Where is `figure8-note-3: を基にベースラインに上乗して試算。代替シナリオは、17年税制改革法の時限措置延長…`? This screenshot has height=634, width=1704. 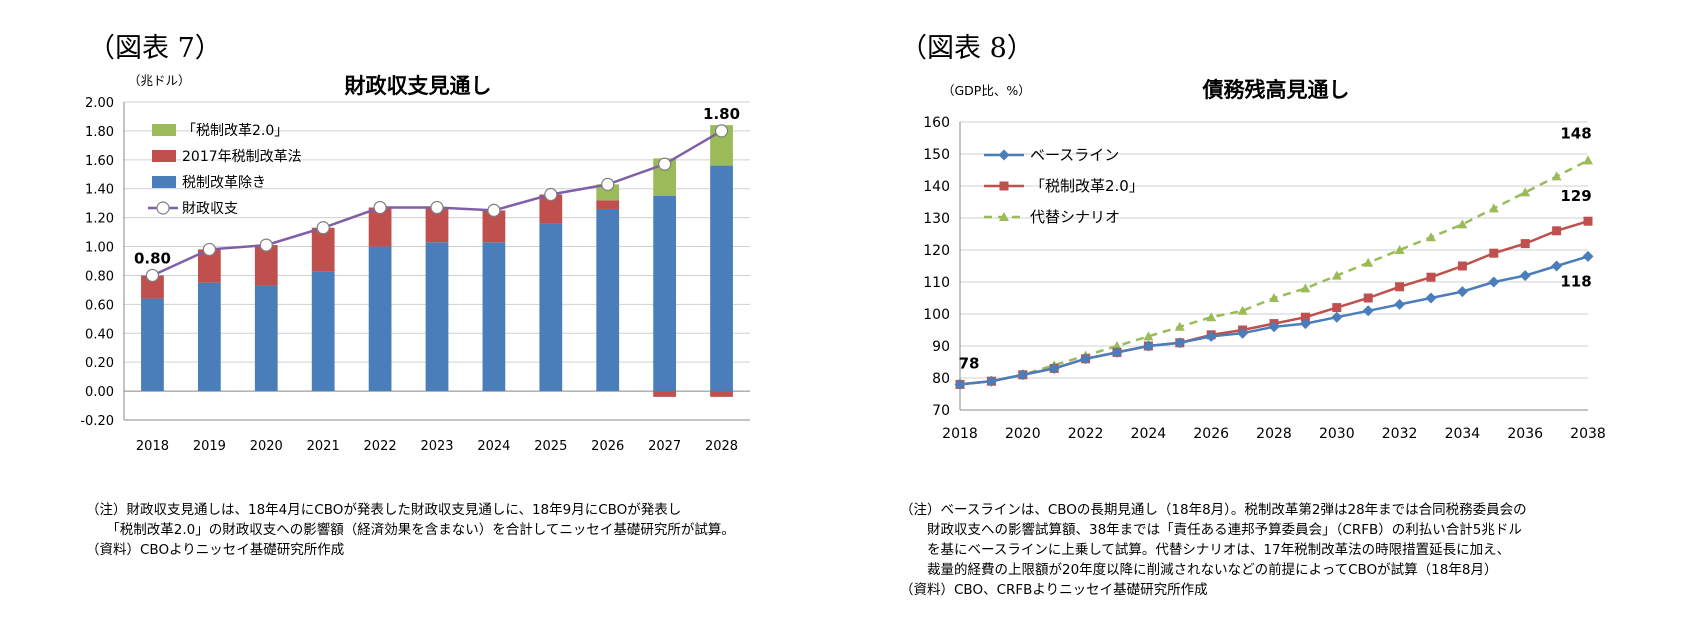 figure8-note-3: を基にベースラインに上乗して試算。代替シナリオは、17年税制改革法の時限措置延長… is located at coordinates (1205, 550).